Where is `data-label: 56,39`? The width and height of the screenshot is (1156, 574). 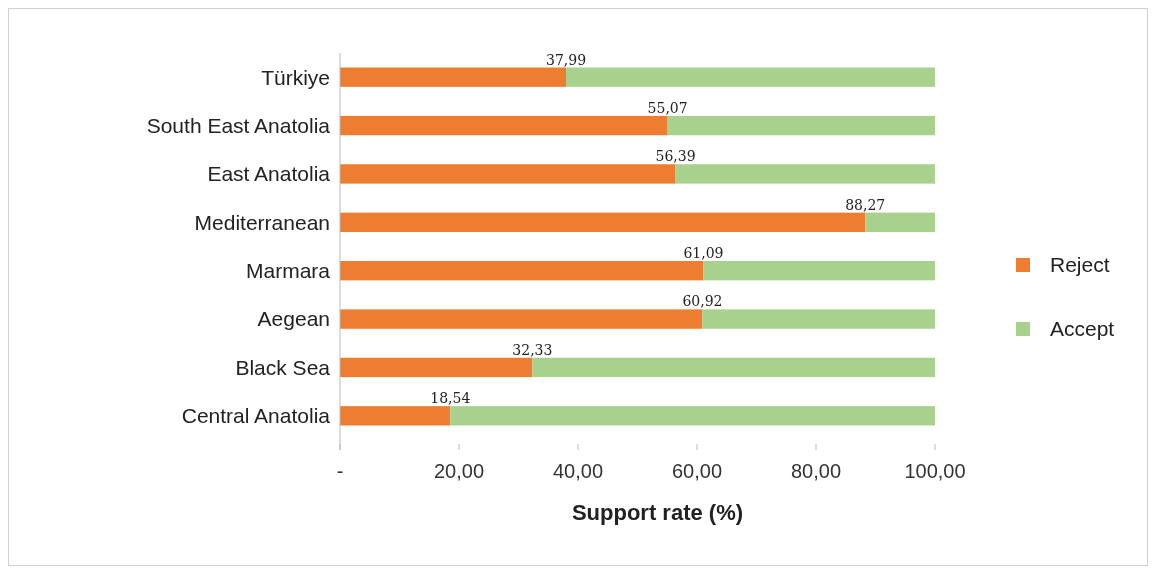
data-label: 56,39 is located at coordinates (675, 156).